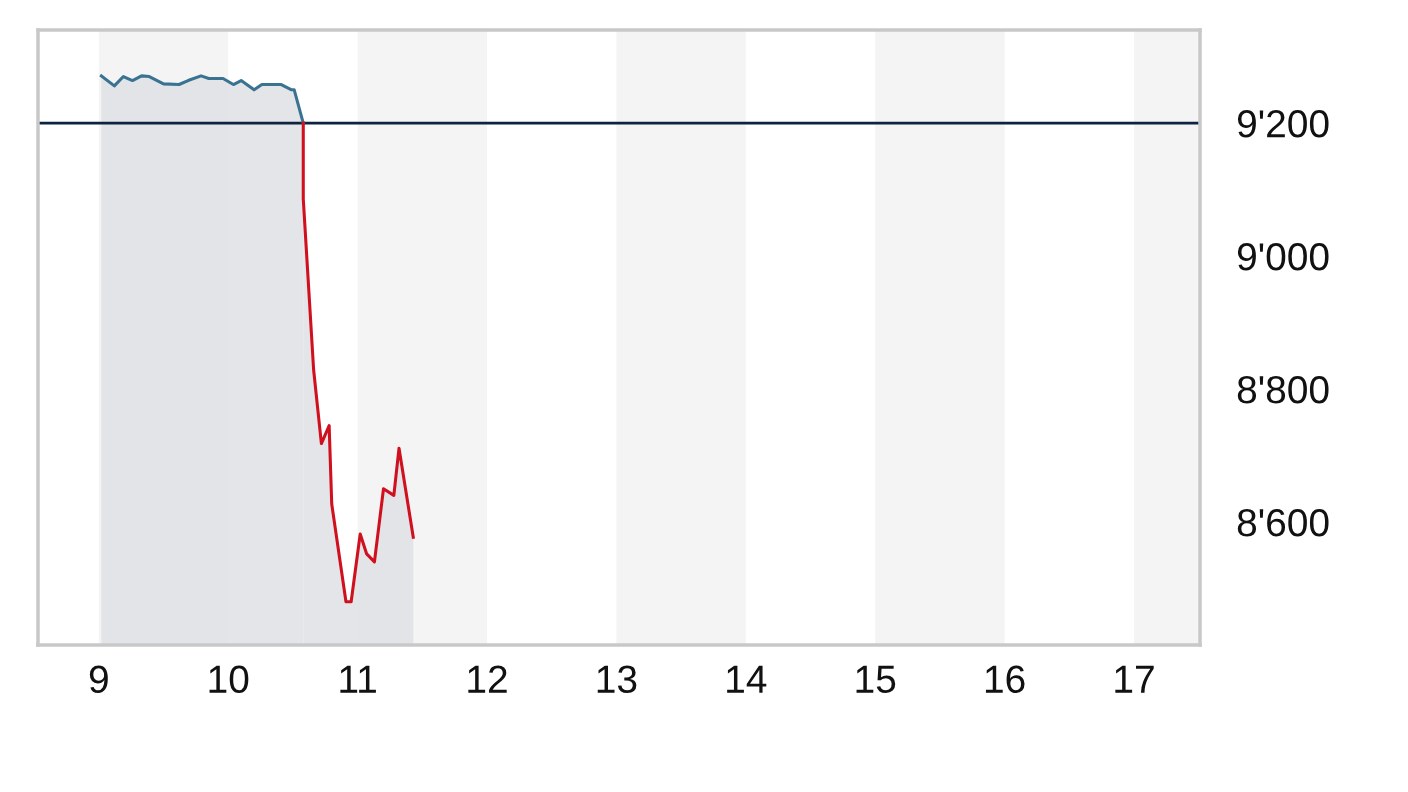 The image size is (1408, 792). I want to click on x-tick-label: 14, so click(747, 679).